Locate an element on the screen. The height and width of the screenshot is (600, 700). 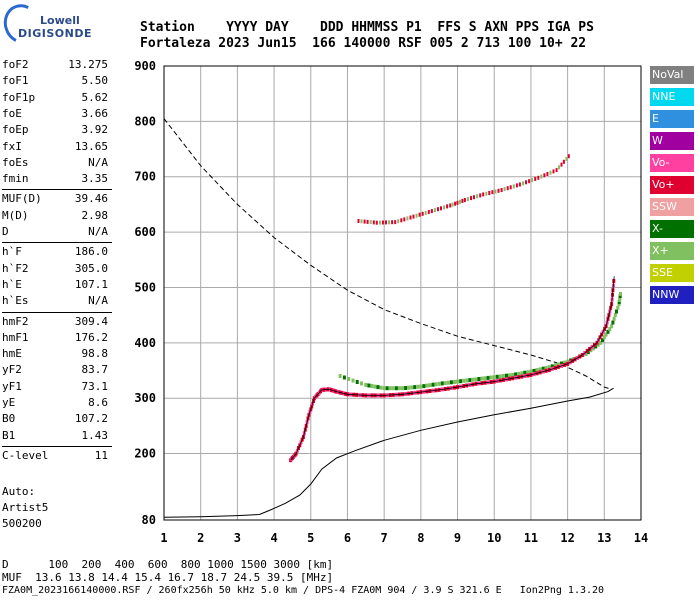
legend-item-e: E is located at coordinates (672, 119).